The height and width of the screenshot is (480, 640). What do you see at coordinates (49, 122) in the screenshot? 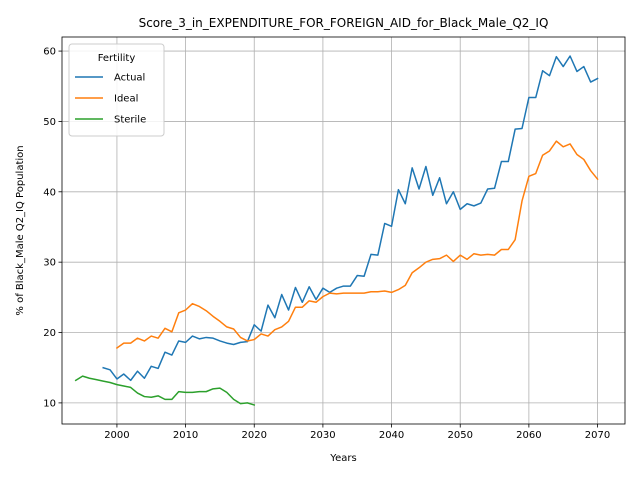
I see `y-tick-label: 50` at bounding box center [49, 122].